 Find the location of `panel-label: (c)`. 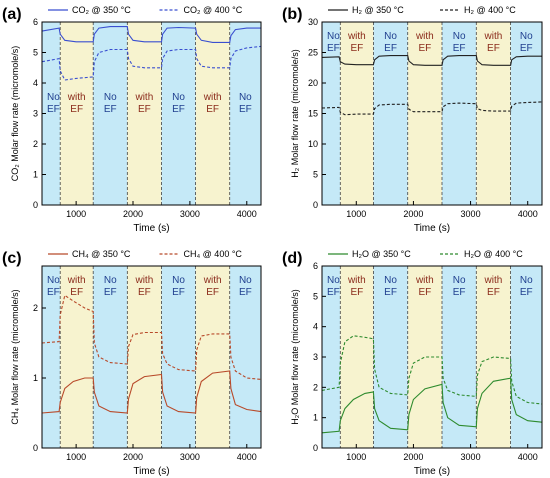

panel-label: (c) is located at coordinates (12, 258).